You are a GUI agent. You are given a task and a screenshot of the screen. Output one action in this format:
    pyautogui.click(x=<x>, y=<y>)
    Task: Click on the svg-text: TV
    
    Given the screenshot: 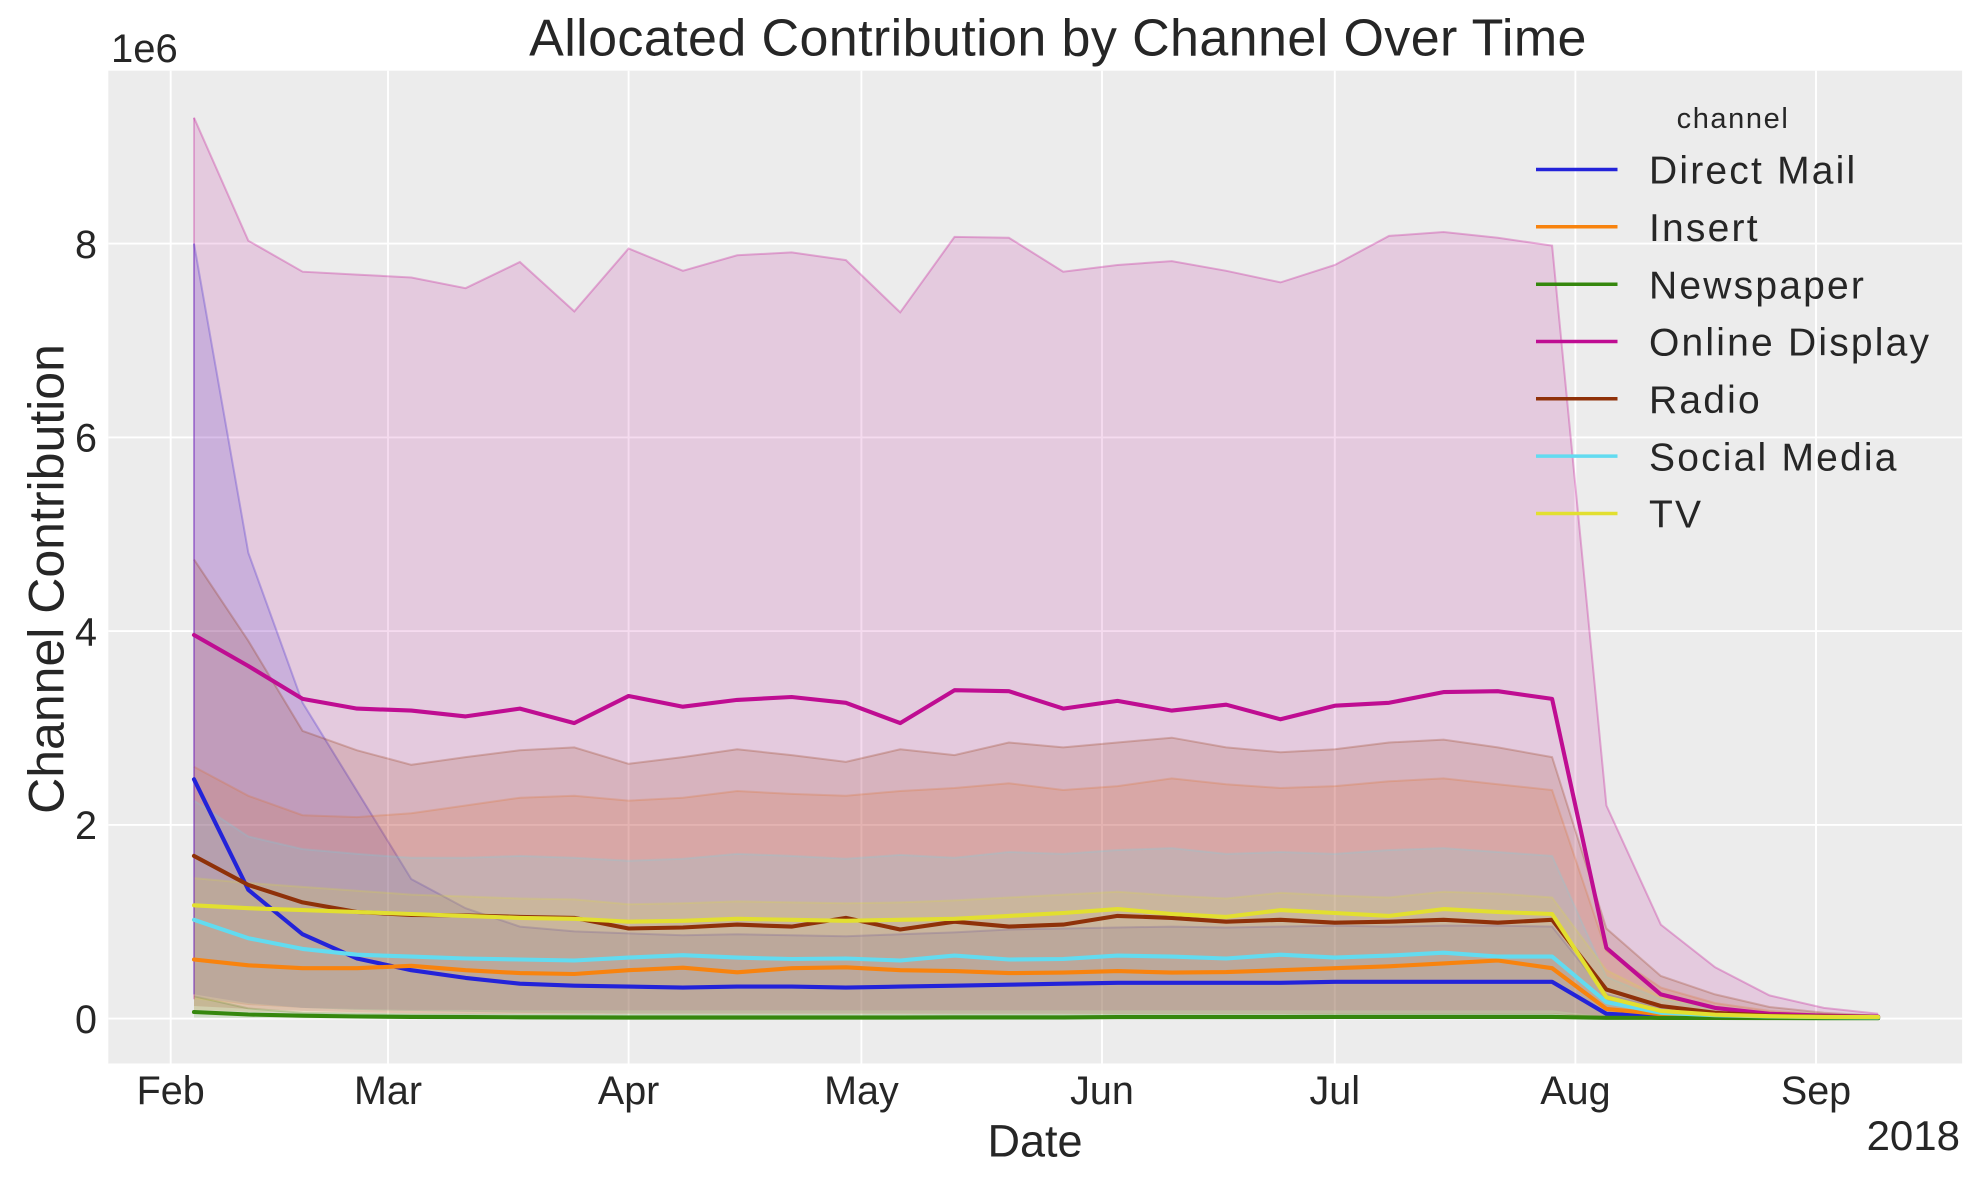 What is the action you would take?
    pyautogui.click(x=1676, y=515)
    